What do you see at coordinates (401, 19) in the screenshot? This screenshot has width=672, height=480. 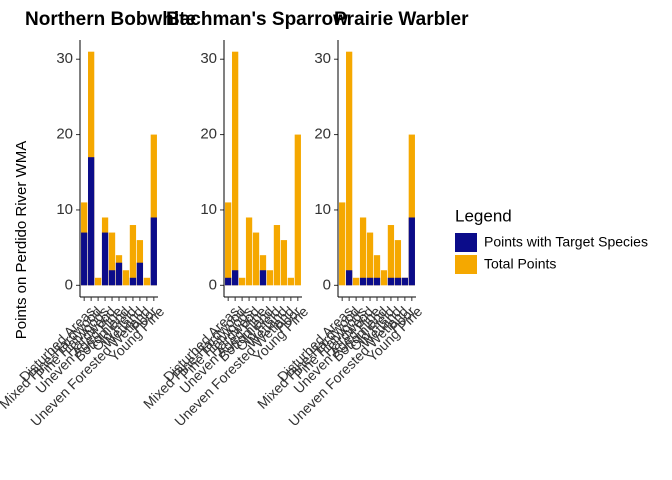 I see `panel-title: Prairie Warbler` at bounding box center [401, 19].